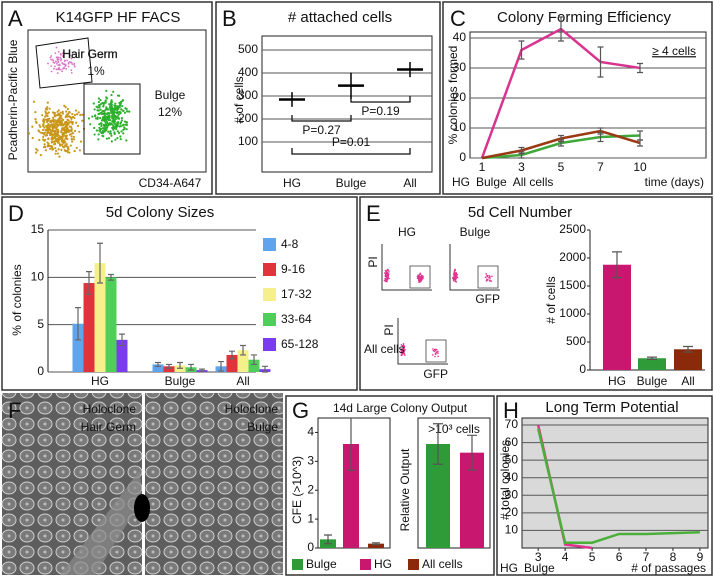 The image size is (714, 577). I want to click on gate-value: 12%, so click(170, 112).